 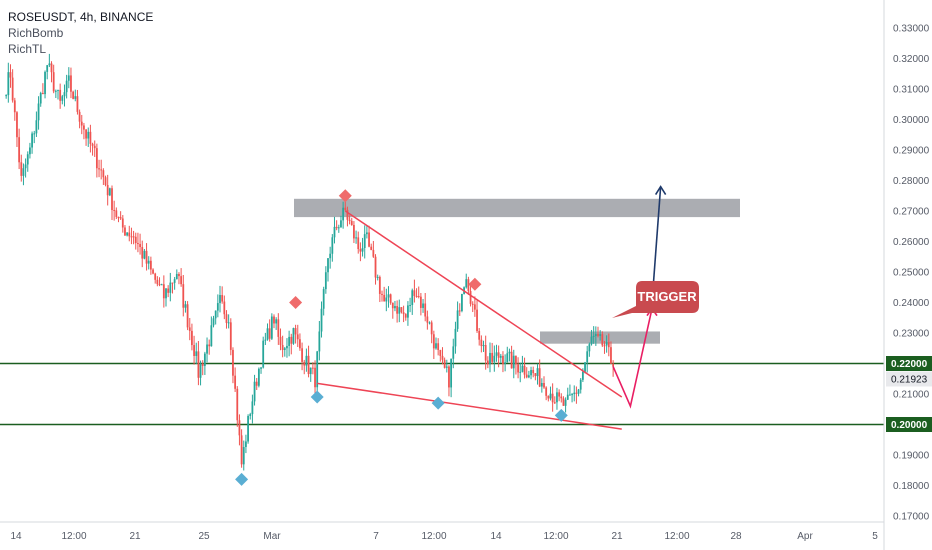 What do you see at coordinates (911, 242) in the screenshot?
I see `y-tick-label: 0.26000` at bounding box center [911, 242].